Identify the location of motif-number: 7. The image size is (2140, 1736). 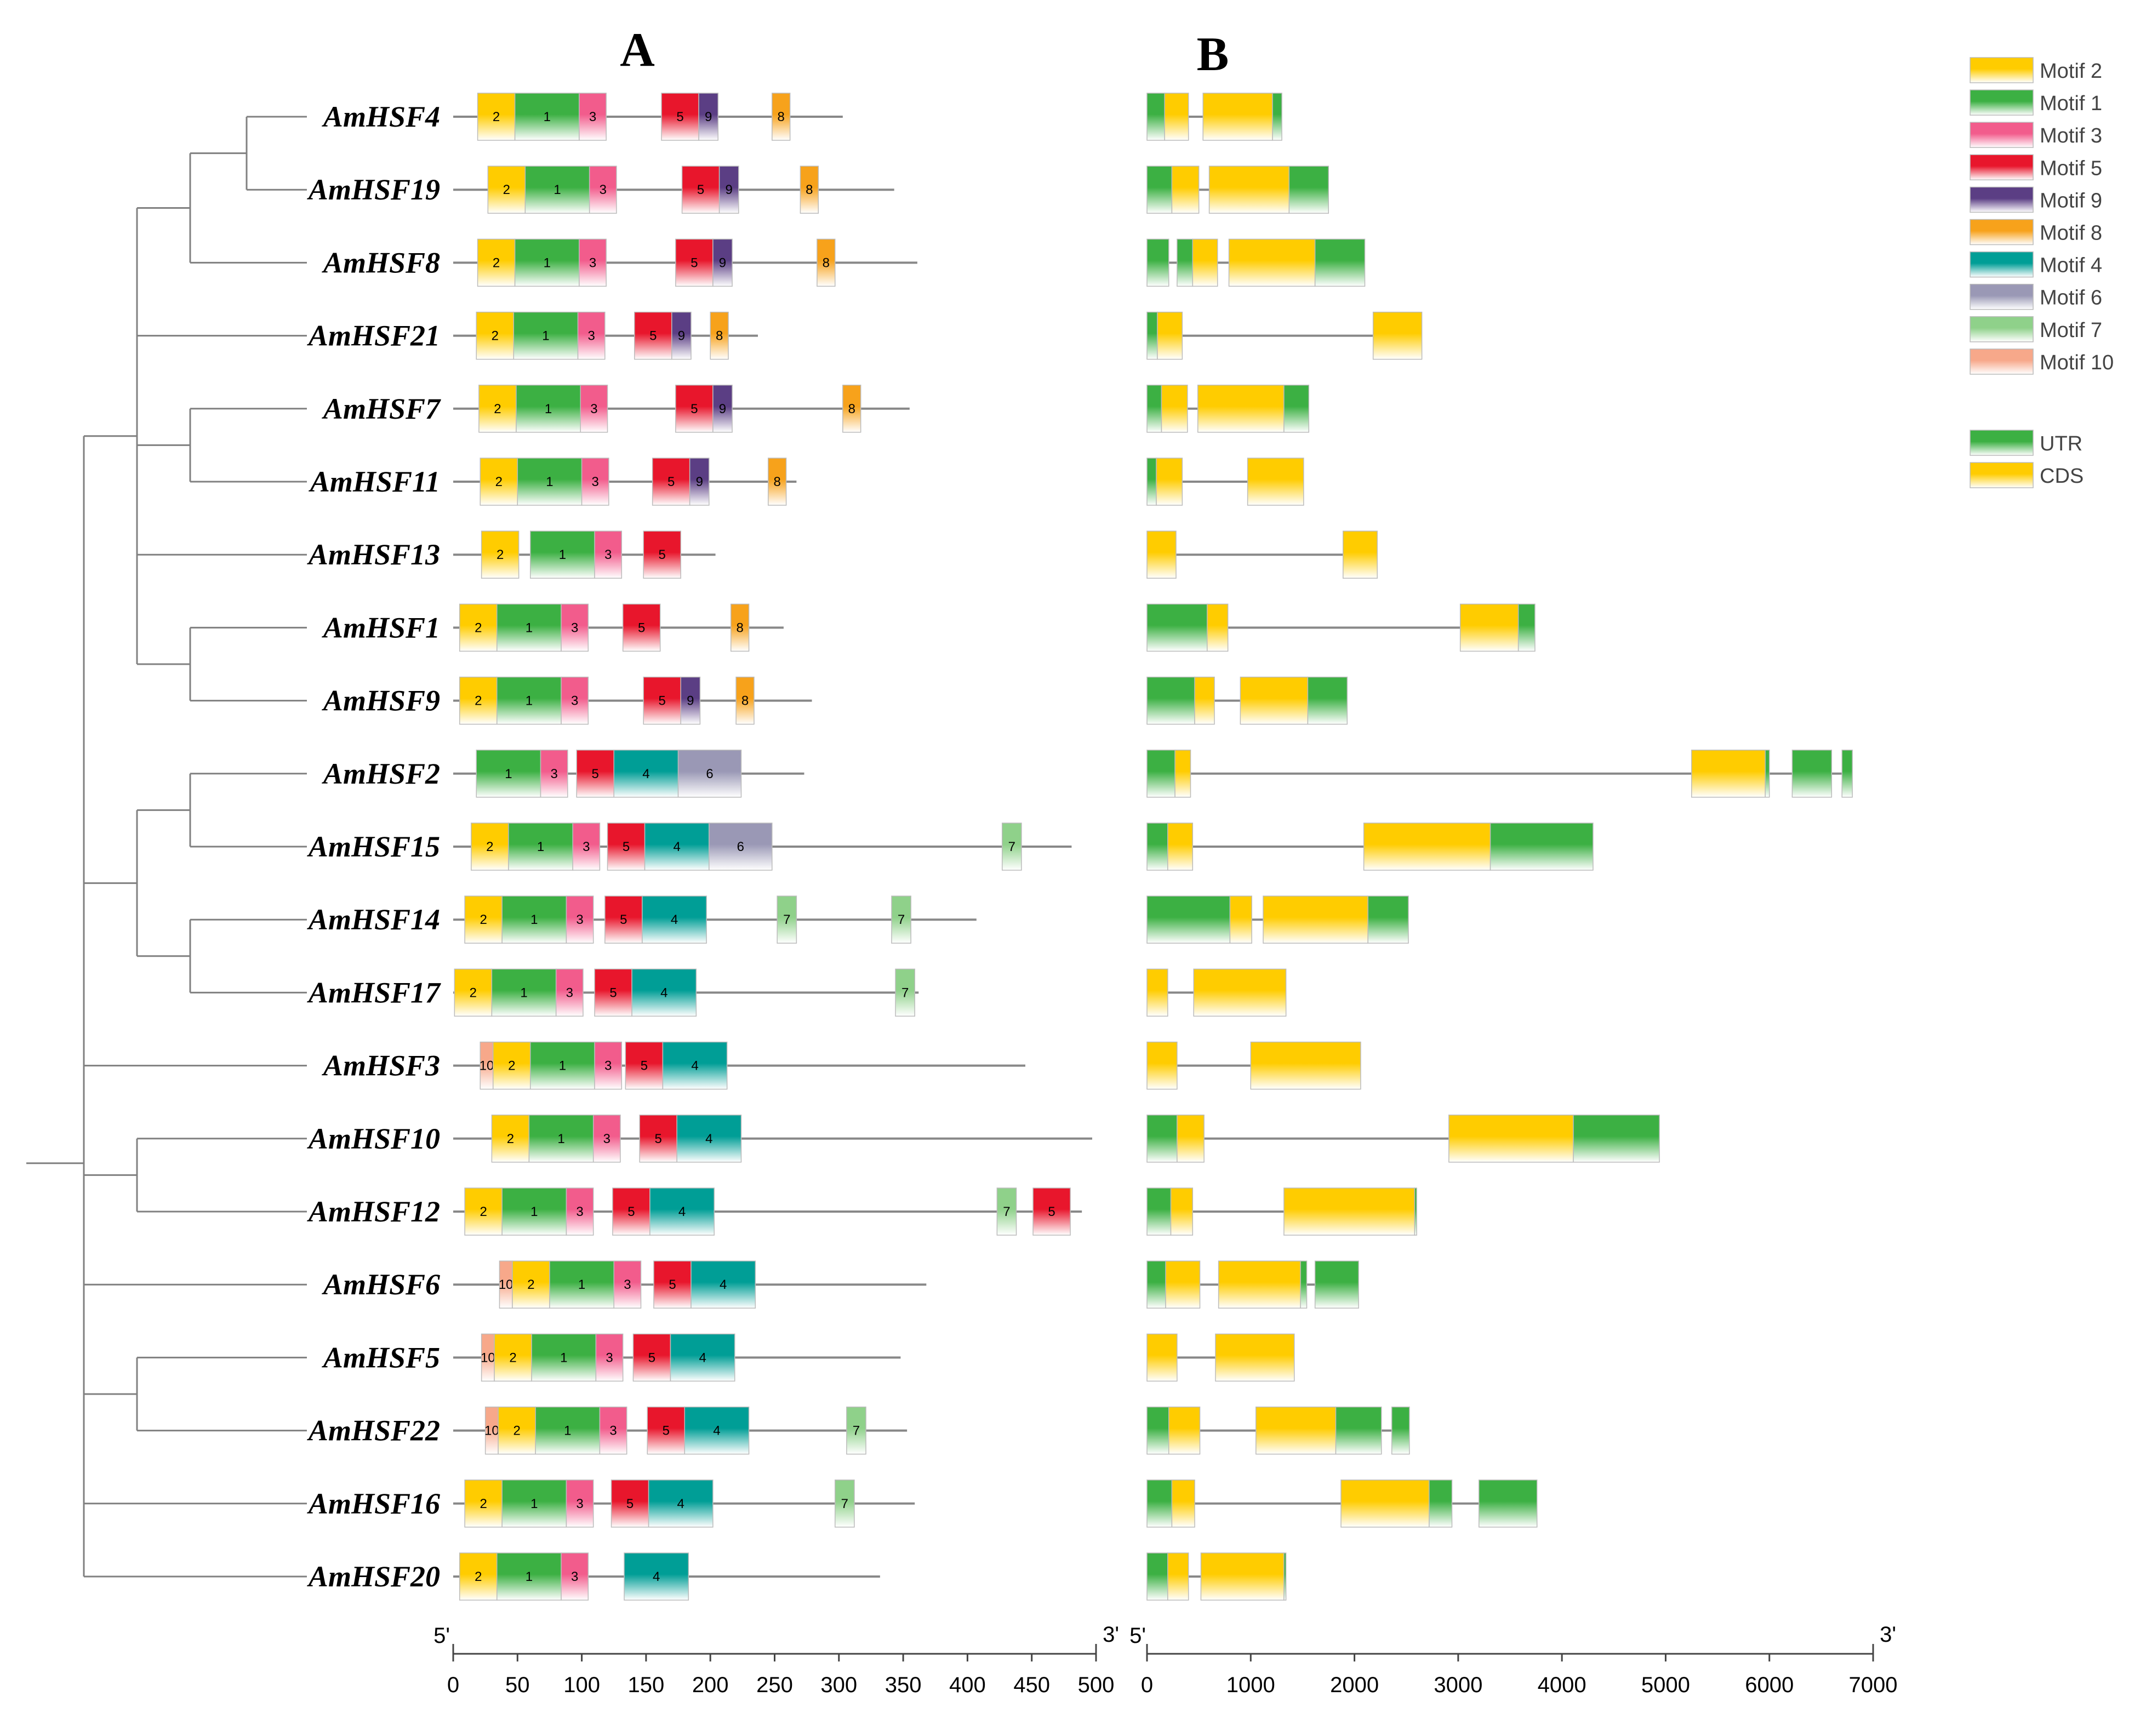
(856, 1431).